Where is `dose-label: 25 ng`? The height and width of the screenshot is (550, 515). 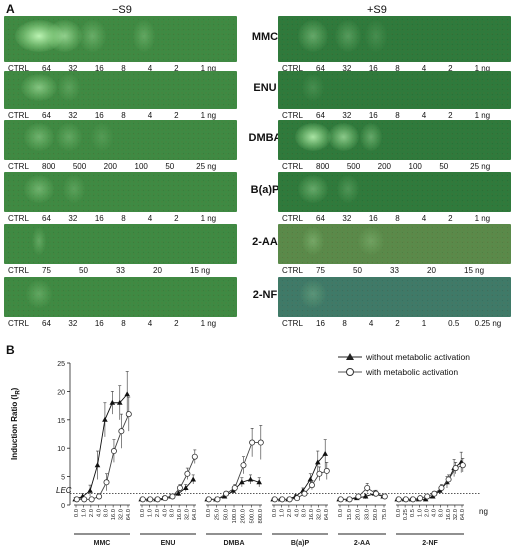
dose-label: 25 ng is located at coordinates (480, 166).